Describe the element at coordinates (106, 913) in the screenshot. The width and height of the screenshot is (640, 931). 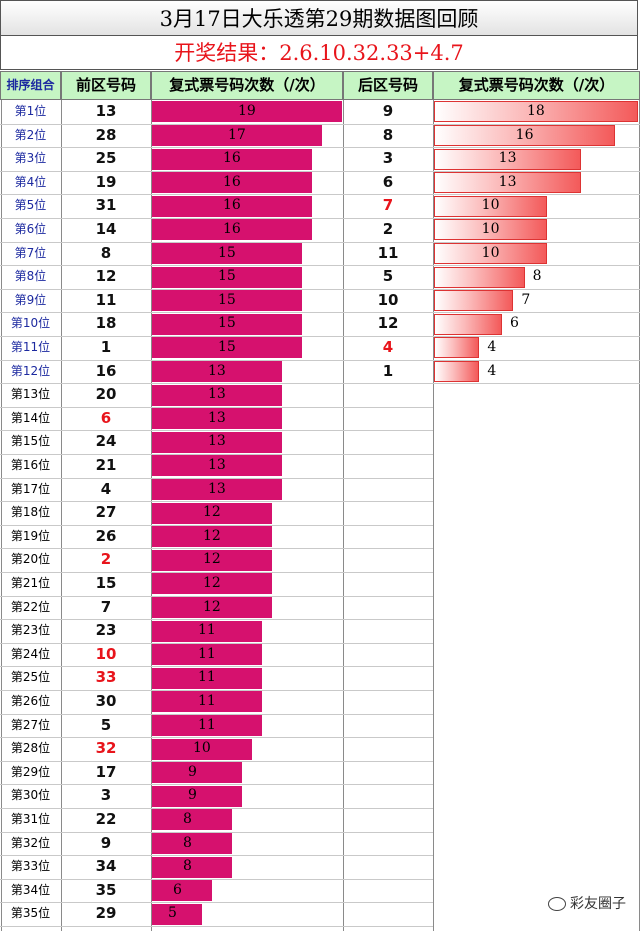
I see `front-number: 29` at that location.